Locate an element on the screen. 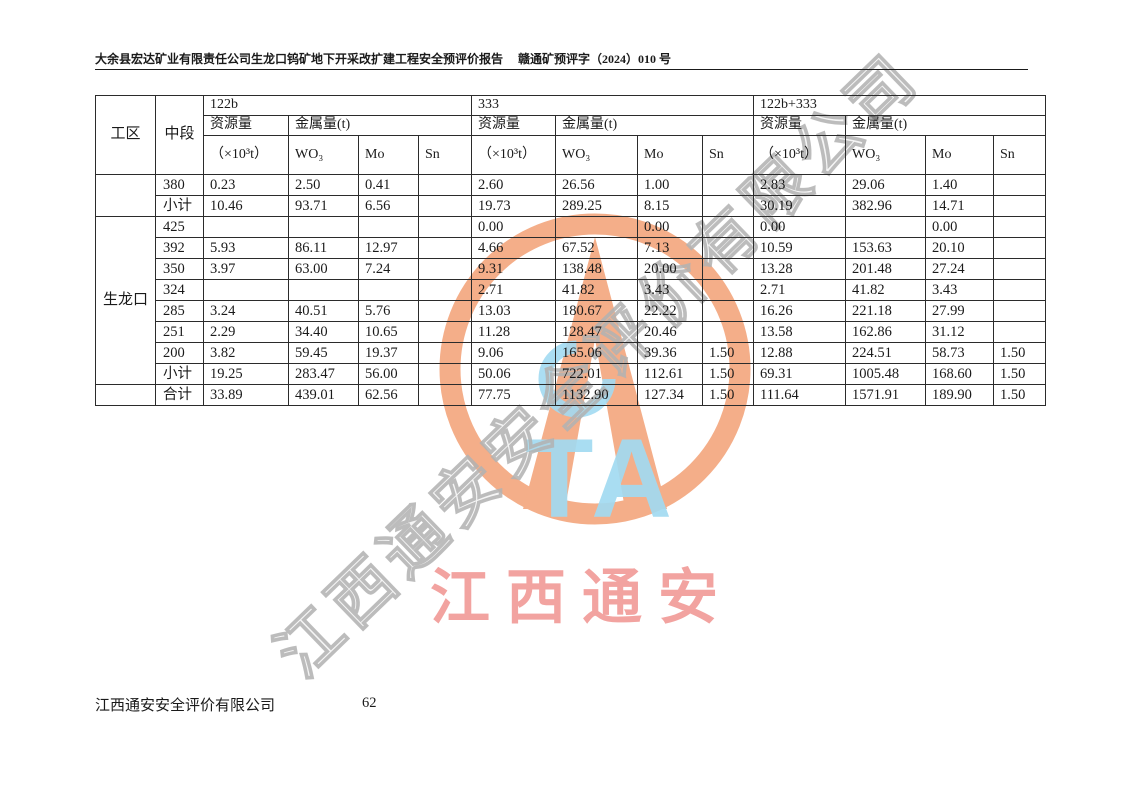 This screenshot has width=1122, height=793. table-cell: 39.36 is located at coordinates (670, 353).